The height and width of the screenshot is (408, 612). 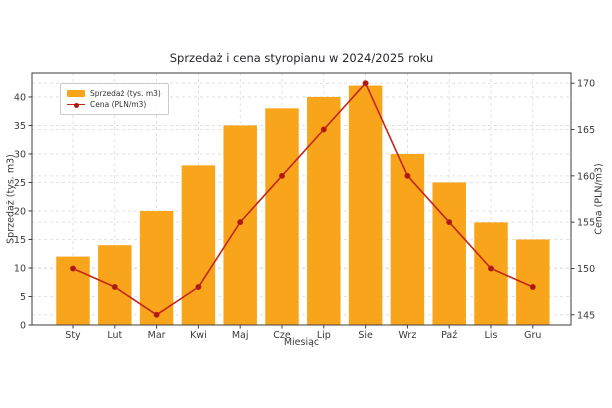 What do you see at coordinates (586, 269) in the screenshot?
I see `tick-label-y-right-150: 150` at bounding box center [586, 269].